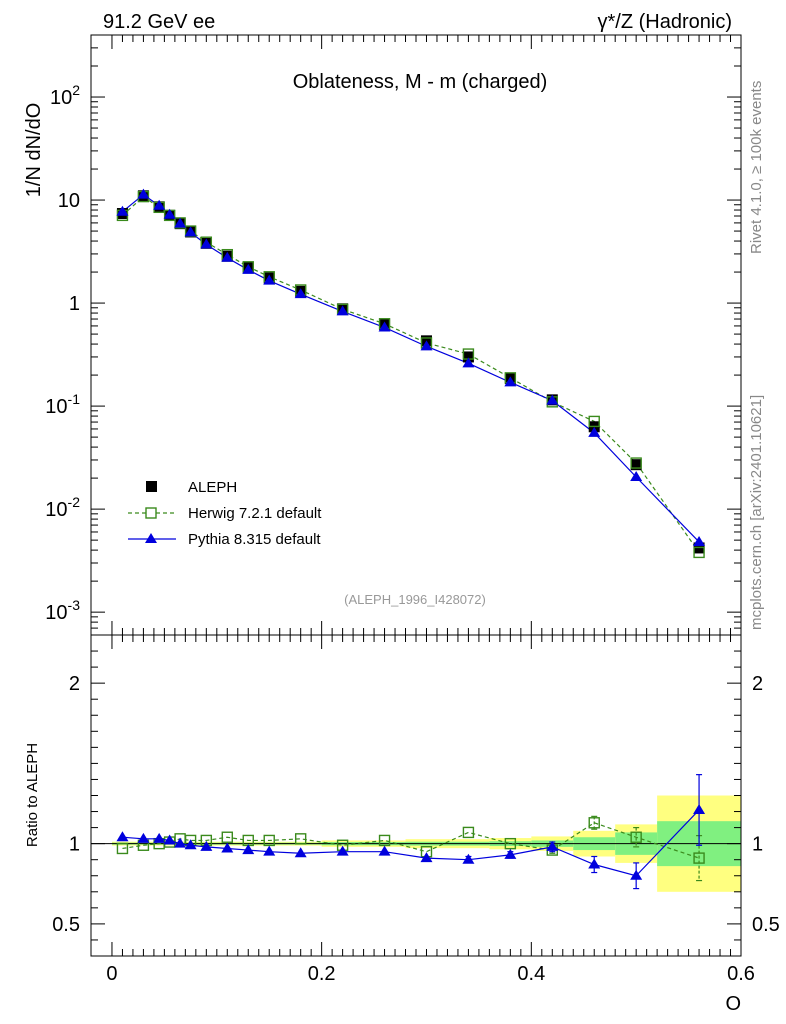 This screenshot has height=1024, width=786. Describe the element at coordinates (756, 512) in the screenshot. I see `mcplots-reference-label: mcplots.cern.ch [arXiv:2401.10621]` at that location.